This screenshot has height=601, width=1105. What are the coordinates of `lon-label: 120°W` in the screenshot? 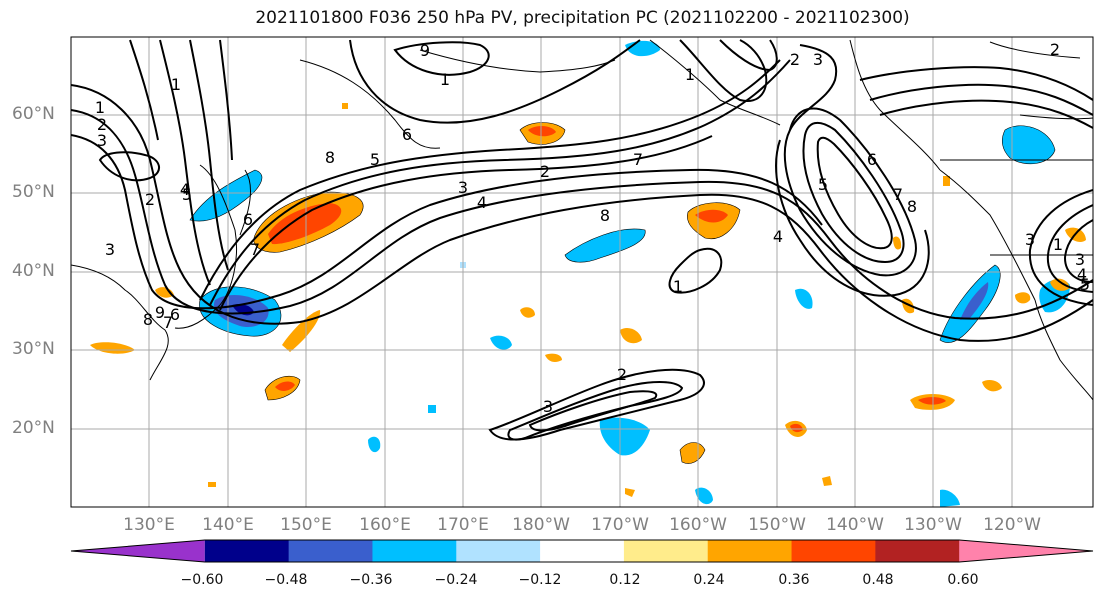 It's located at (1012, 525).